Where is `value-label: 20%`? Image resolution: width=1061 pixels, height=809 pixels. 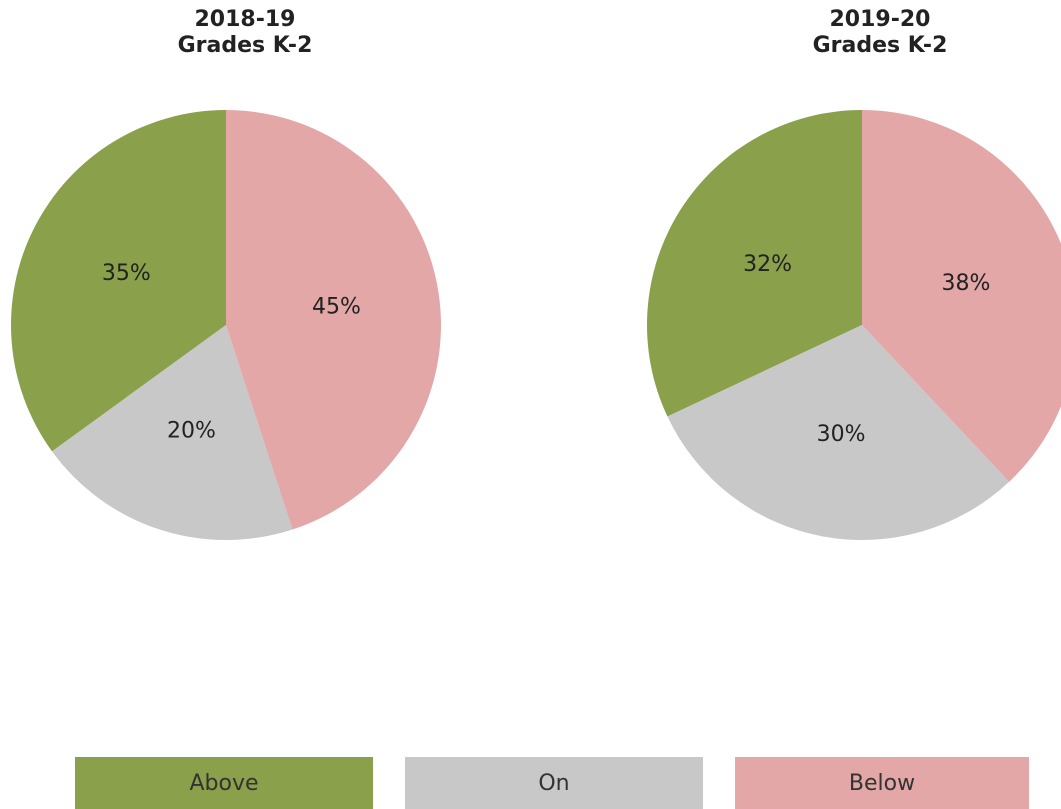 value-label: 20% is located at coordinates (191, 430).